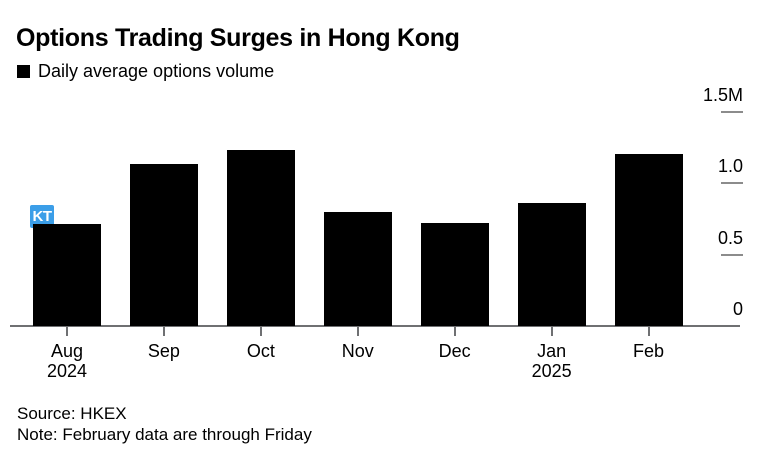 This screenshot has width=777, height=459. Describe the element at coordinates (375, 326) in the screenshot. I see `x-axis-line` at that location.